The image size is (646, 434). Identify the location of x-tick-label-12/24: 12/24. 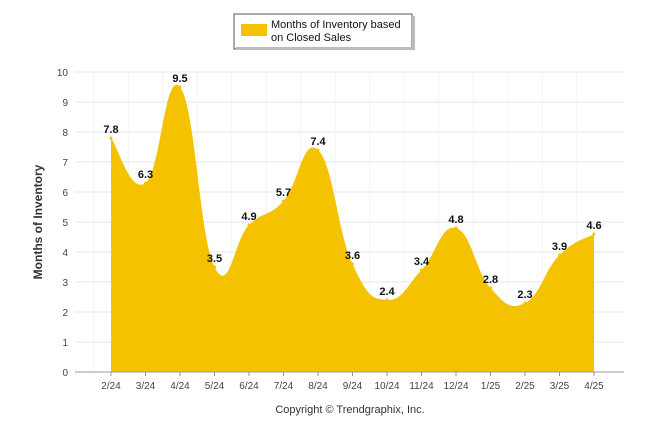
(455, 386).